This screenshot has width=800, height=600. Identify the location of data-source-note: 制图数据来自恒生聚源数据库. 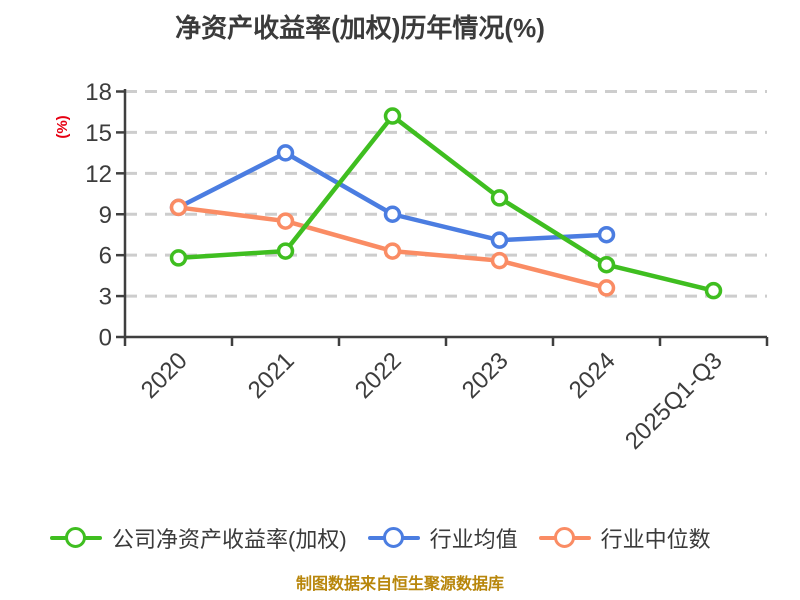
(399, 584).